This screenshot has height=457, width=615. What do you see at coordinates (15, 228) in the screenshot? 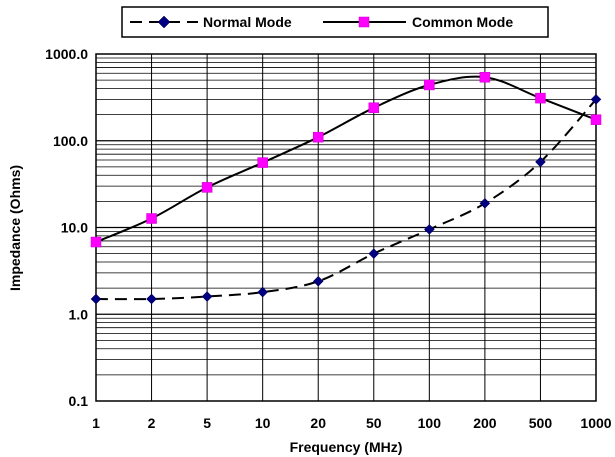
I see `y-axis-title: Impedance (Ohms)` at bounding box center [15, 228].